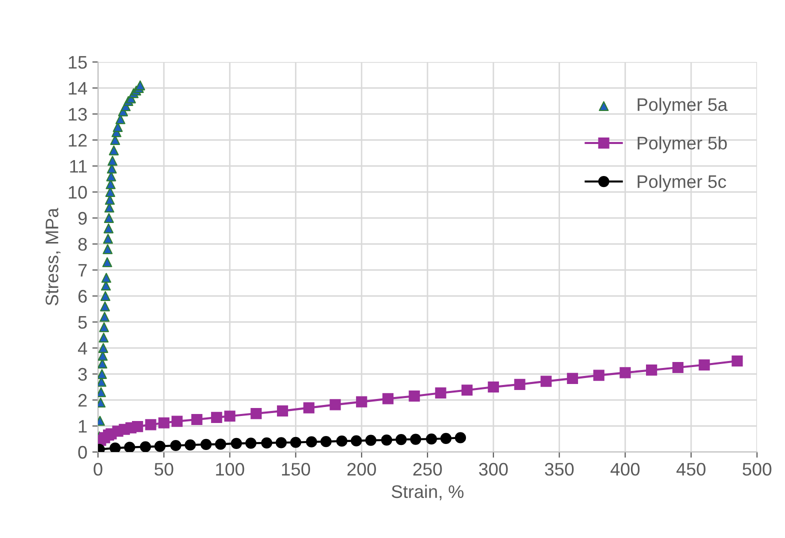 This screenshot has height=538, width=785. I want to click on x-tick-label: 200, so click(361, 469).